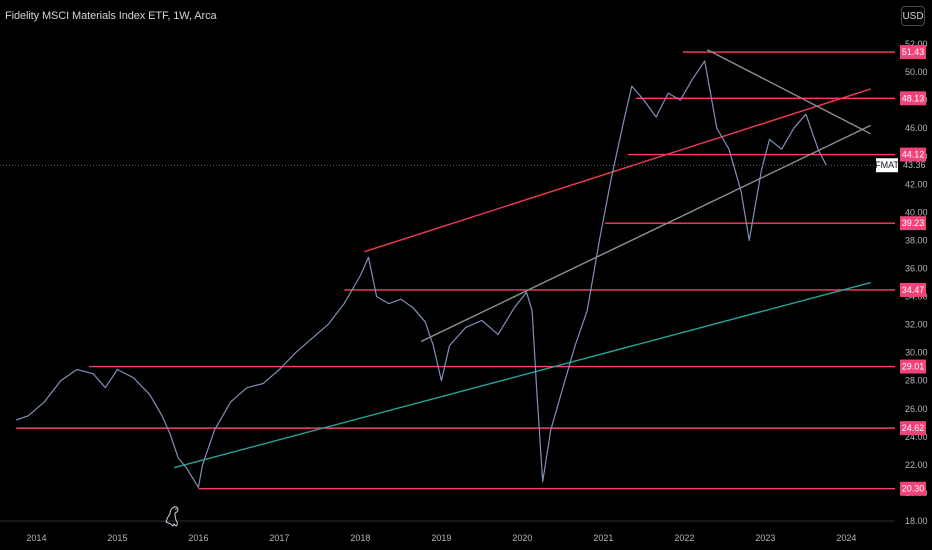 The height and width of the screenshot is (550, 932). I want to click on level-price-label: 29.01, so click(913, 367).